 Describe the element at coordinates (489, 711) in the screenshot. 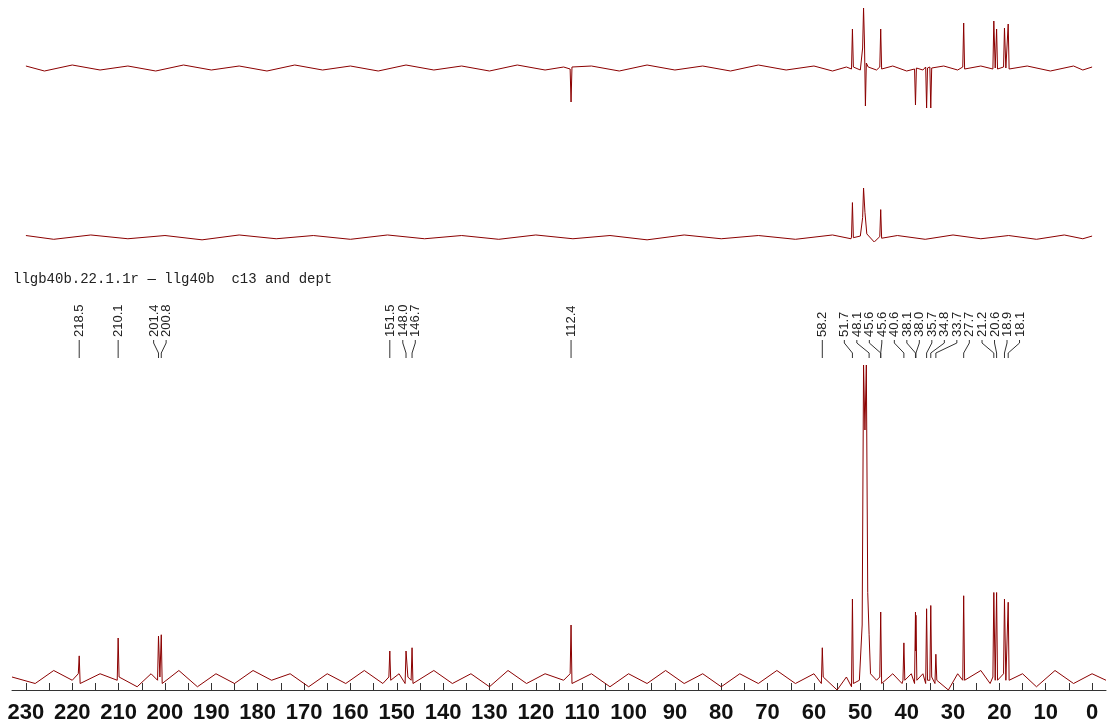

I see `x-tick-label: 130` at that location.